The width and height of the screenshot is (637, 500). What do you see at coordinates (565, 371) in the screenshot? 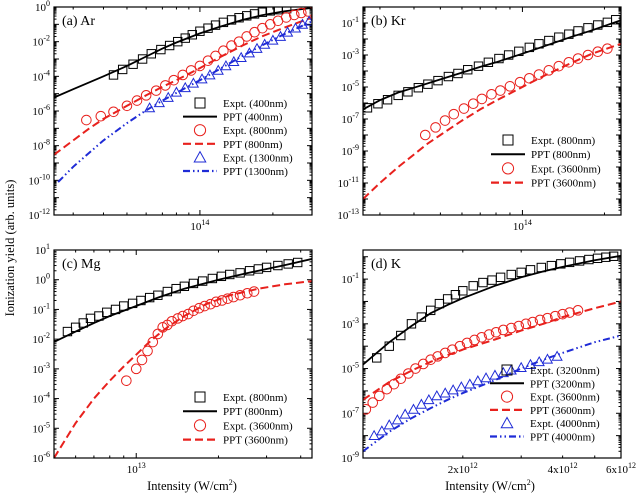
I see `legend-label: Expt. (3200nm)` at bounding box center [565, 371].